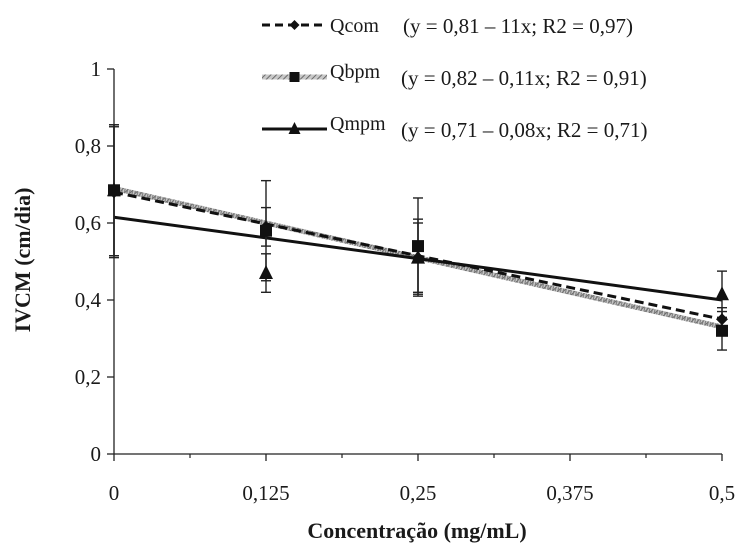 This screenshot has width=738, height=547. Describe the element at coordinates (722, 493) in the screenshot. I see `x-tick-label: 0,5` at that location.